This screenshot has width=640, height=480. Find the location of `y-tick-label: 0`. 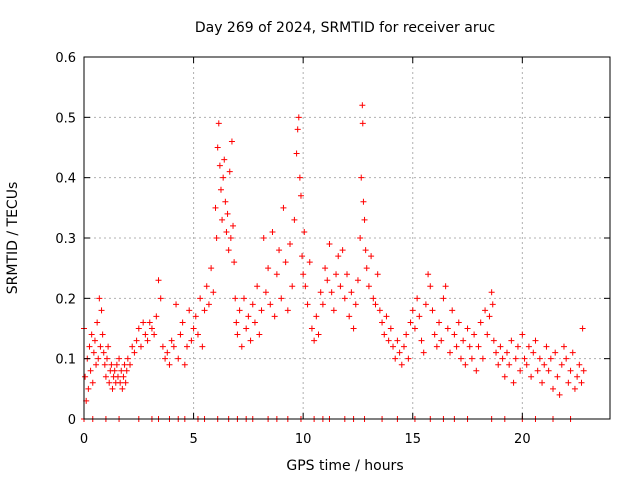

y-tick-label: 0 is located at coordinates (72, 420).